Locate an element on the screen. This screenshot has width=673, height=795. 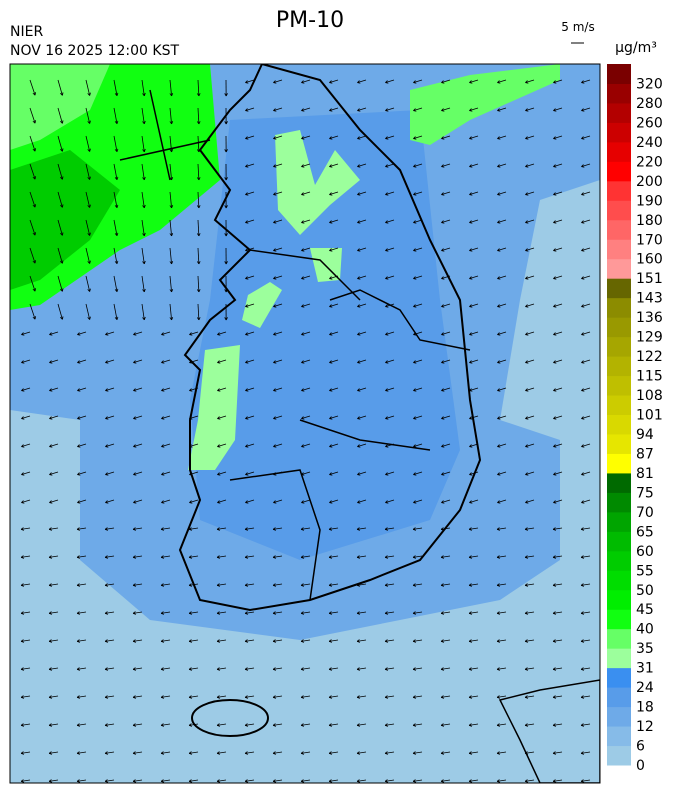
legend-swatch is located at coordinates (619, 268).